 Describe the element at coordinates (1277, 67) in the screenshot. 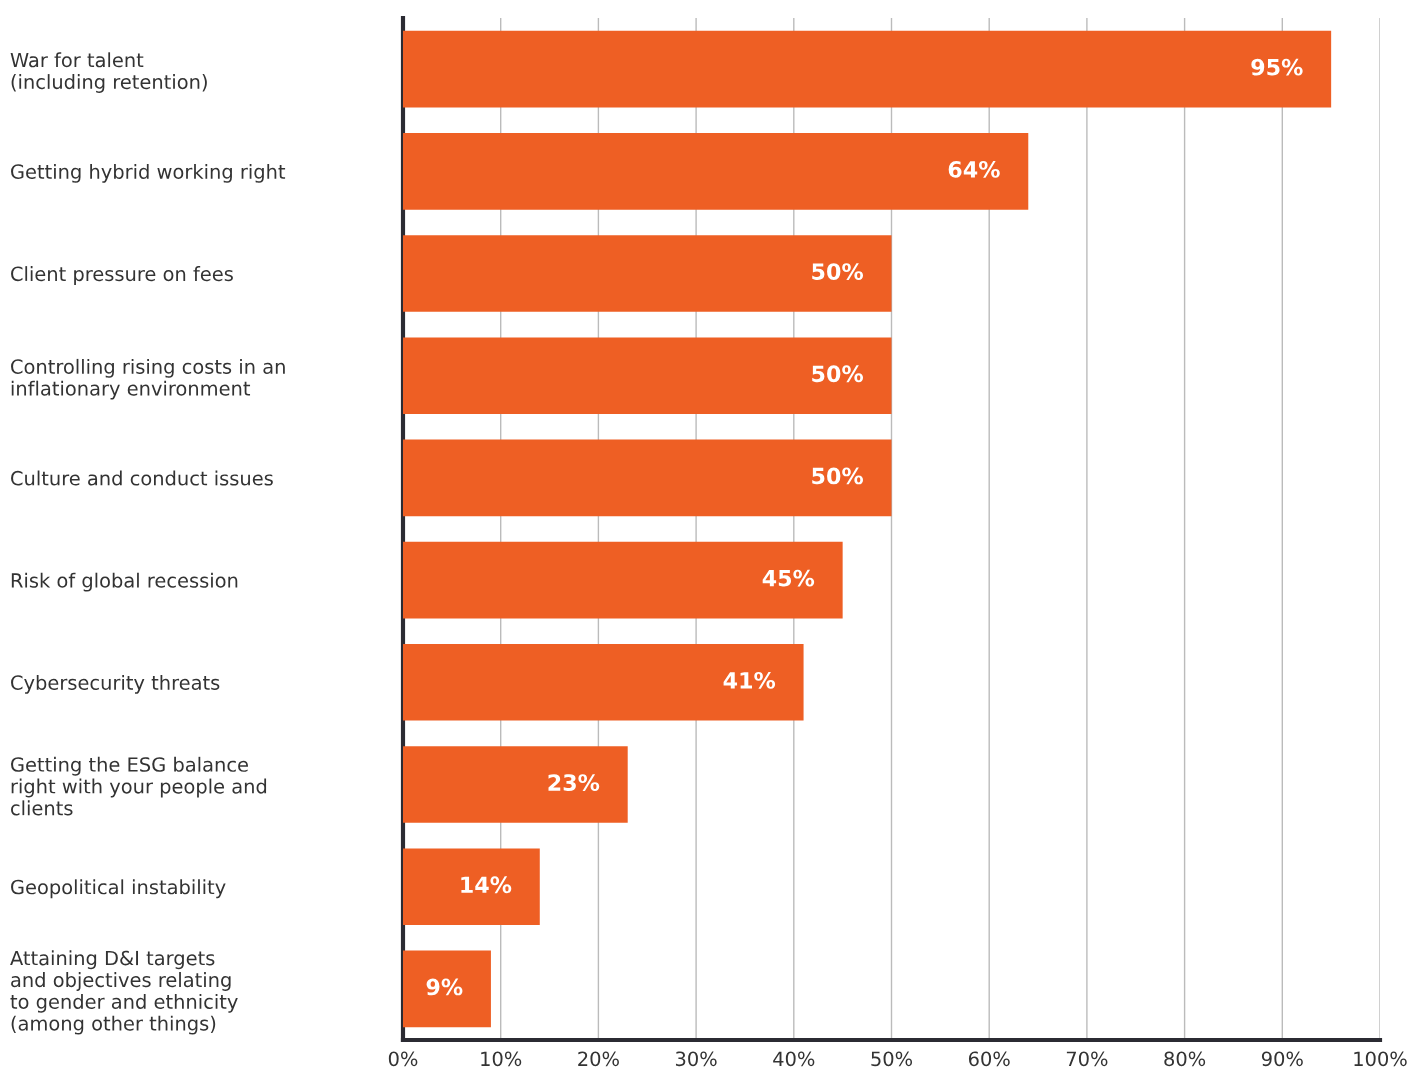

I see `data-label: 95%` at that location.